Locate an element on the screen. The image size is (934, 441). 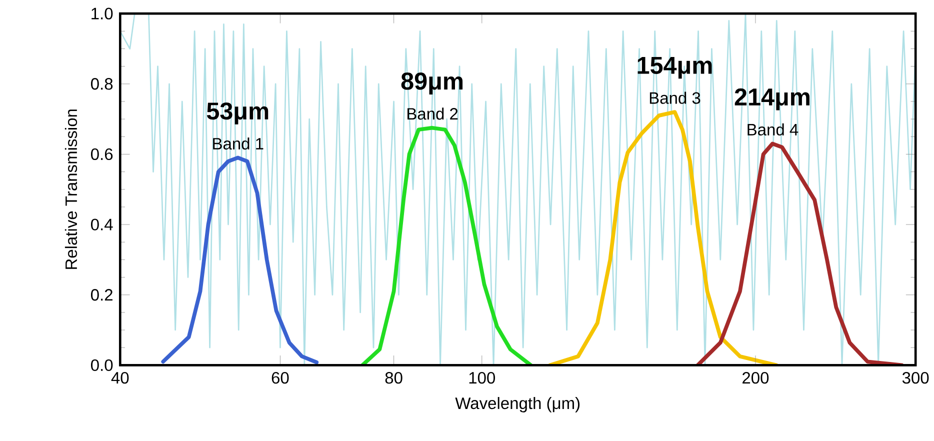
x-tick-label: 200 is located at coordinates (755, 378).